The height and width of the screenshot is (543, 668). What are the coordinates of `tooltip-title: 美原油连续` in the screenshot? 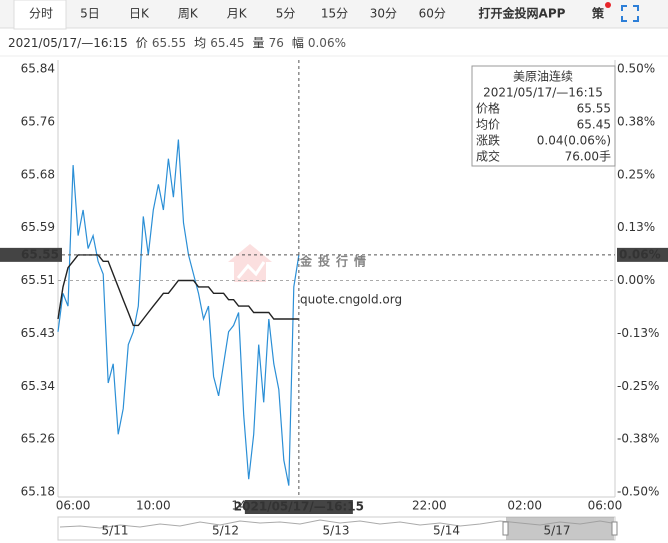 It's located at (543, 76).